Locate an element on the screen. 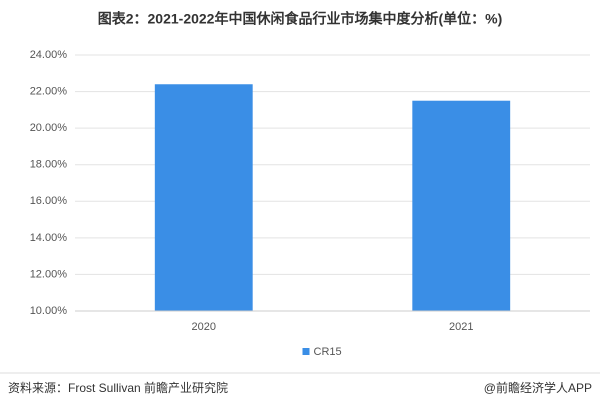 Image resolution: width=600 pixels, height=415 pixels. y-tick-label: 14.00% is located at coordinates (49, 238).